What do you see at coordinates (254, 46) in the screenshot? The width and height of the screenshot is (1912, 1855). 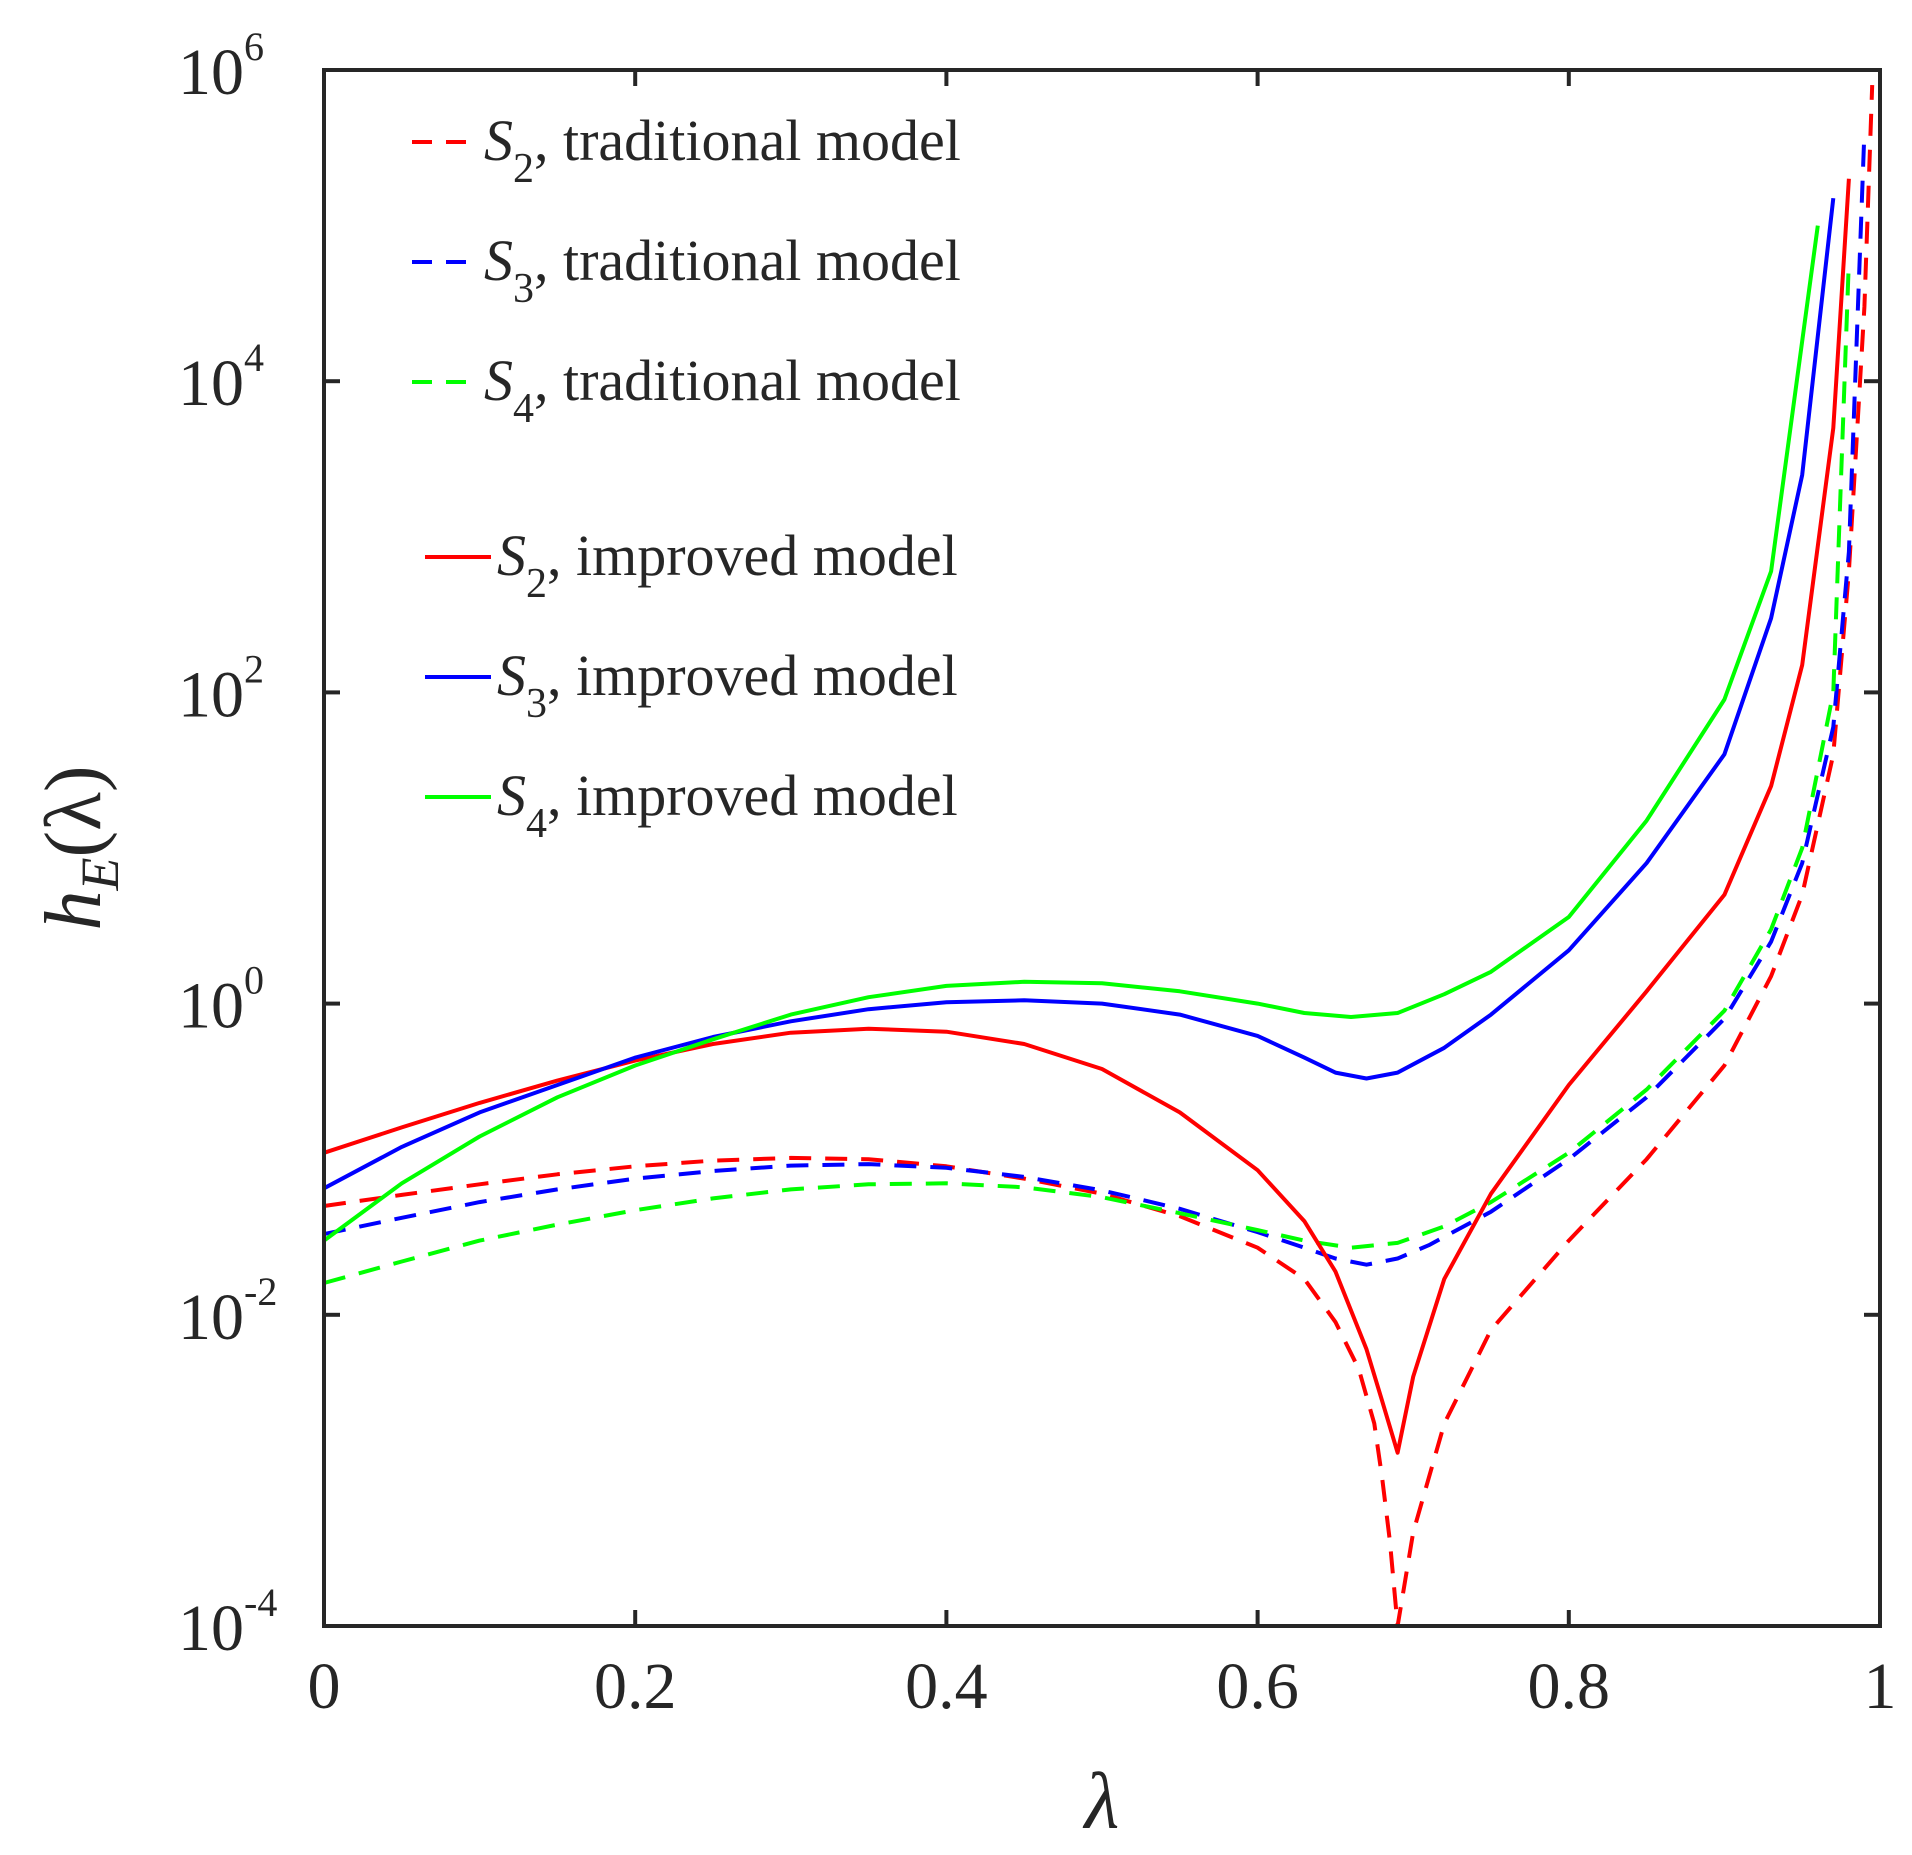 I see `y-tick-exponent-5: 6` at bounding box center [254, 46].